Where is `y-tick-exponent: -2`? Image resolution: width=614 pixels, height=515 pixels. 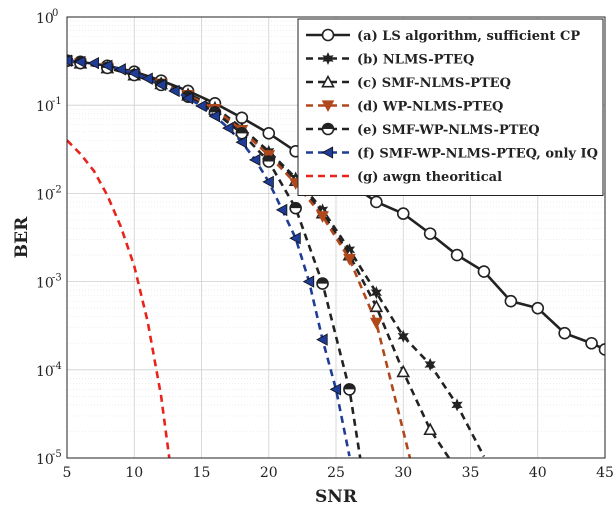
y-tick-exponent: -2 is located at coordinates (57, 189).